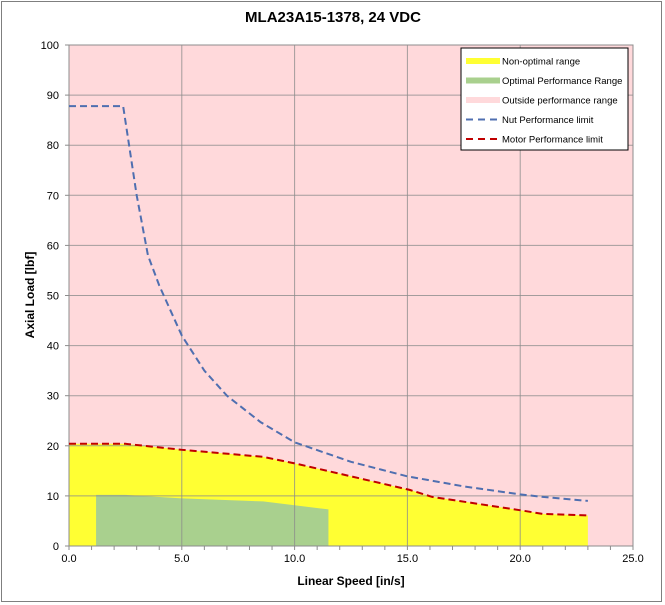  I want to click on y-tick-label: 50, so click(53, 297).